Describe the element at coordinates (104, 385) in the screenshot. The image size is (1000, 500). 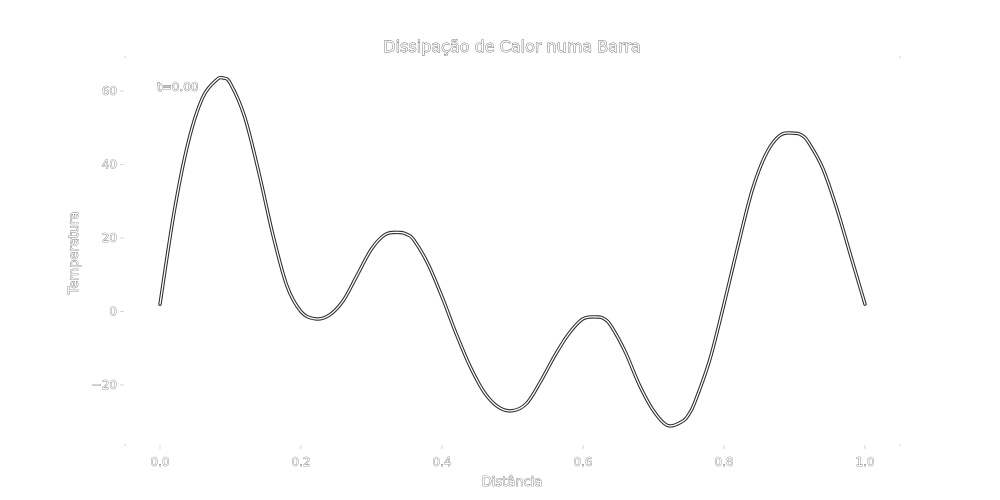
I see `y-tick-label: −20` at that location.